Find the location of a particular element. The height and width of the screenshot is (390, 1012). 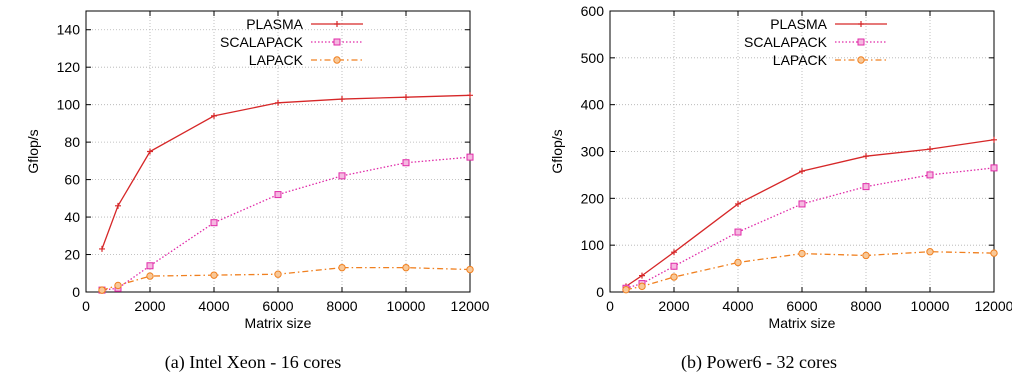

legend-marker-plasma is located at coordinates (337, 24).